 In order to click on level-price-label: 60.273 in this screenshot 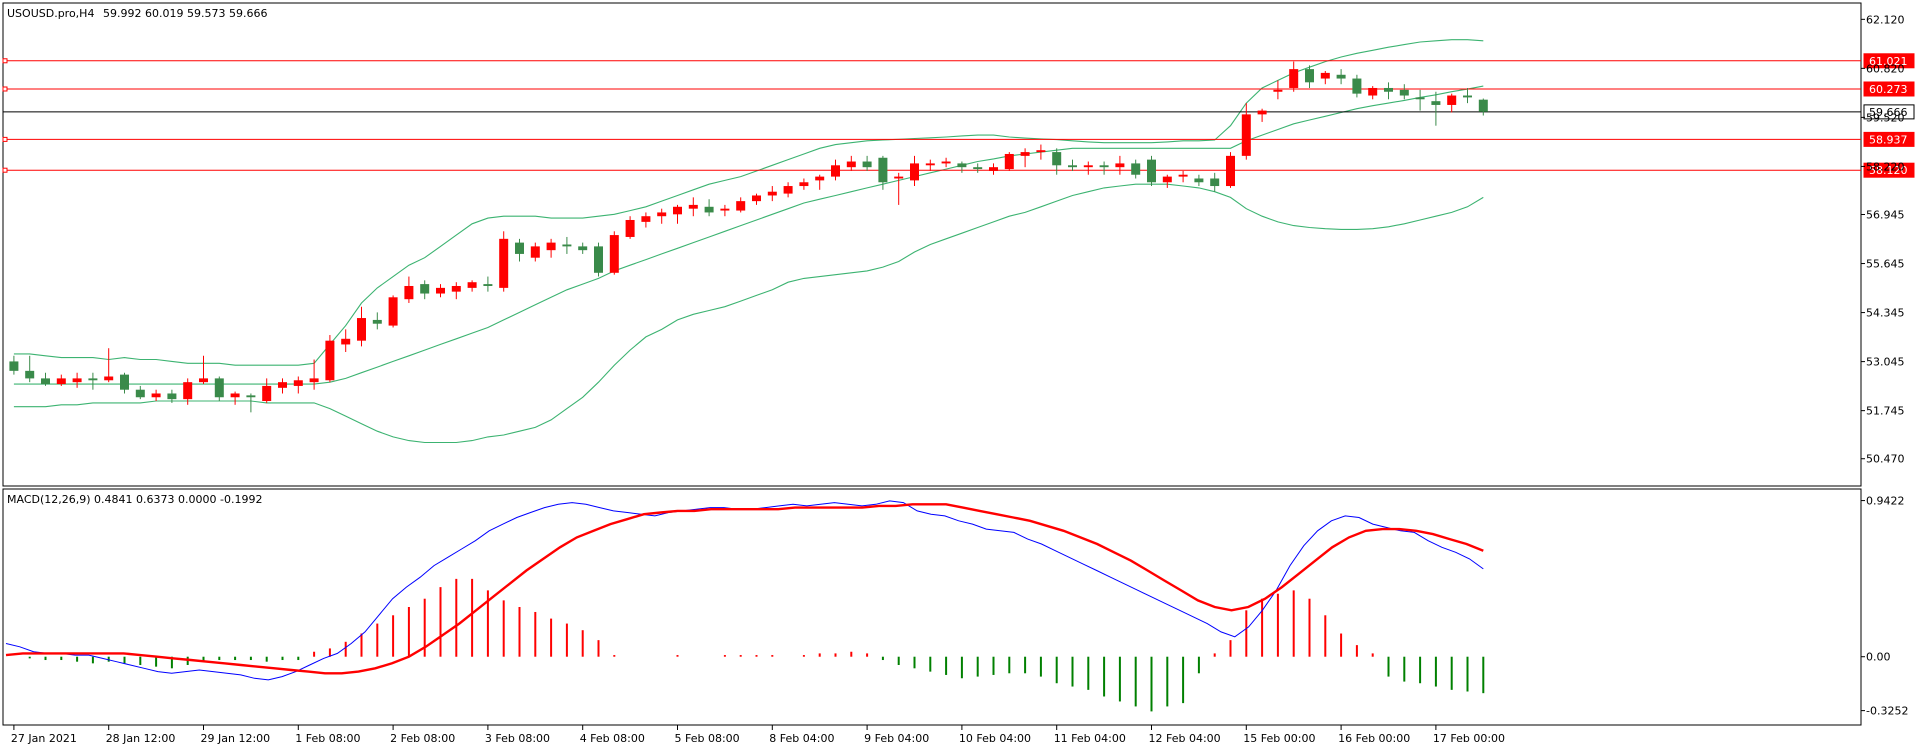, I will do `click(1888, 89)`.